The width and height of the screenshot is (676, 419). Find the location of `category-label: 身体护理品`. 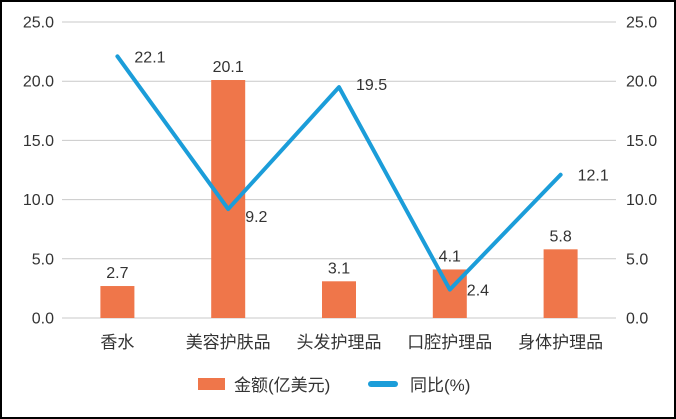

category-label: 身体护理品 is located at coordinates (560, 342).